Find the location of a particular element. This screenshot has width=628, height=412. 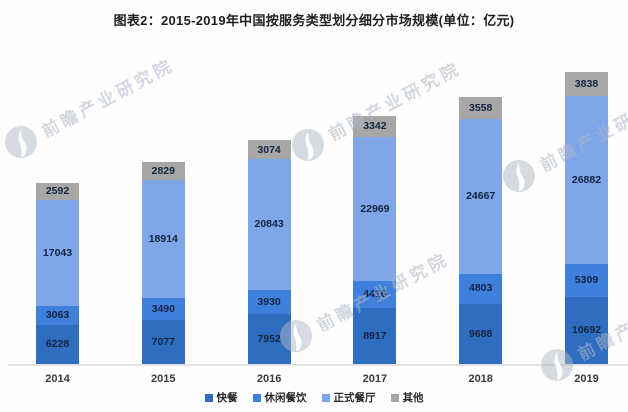

bar-segment-其他: 3838 is located at coordinates (586, 84).